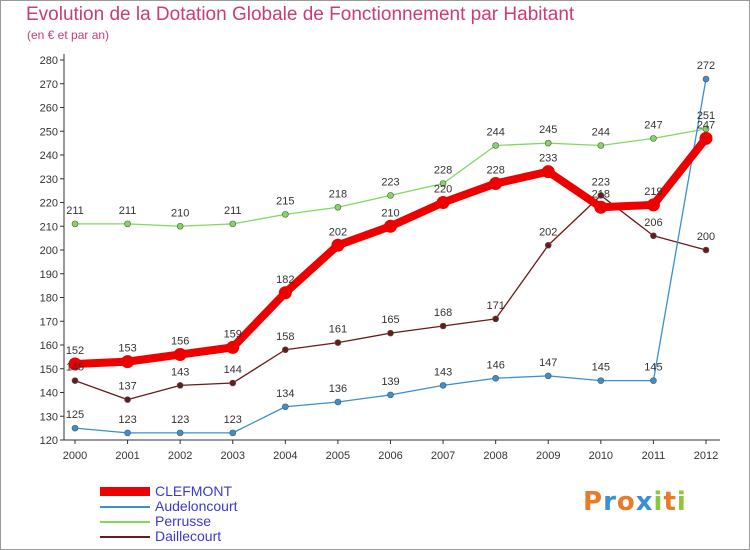 This screenshot has height=550, width=750. I want to click on y-tick-label: 200, so click(49, 251).